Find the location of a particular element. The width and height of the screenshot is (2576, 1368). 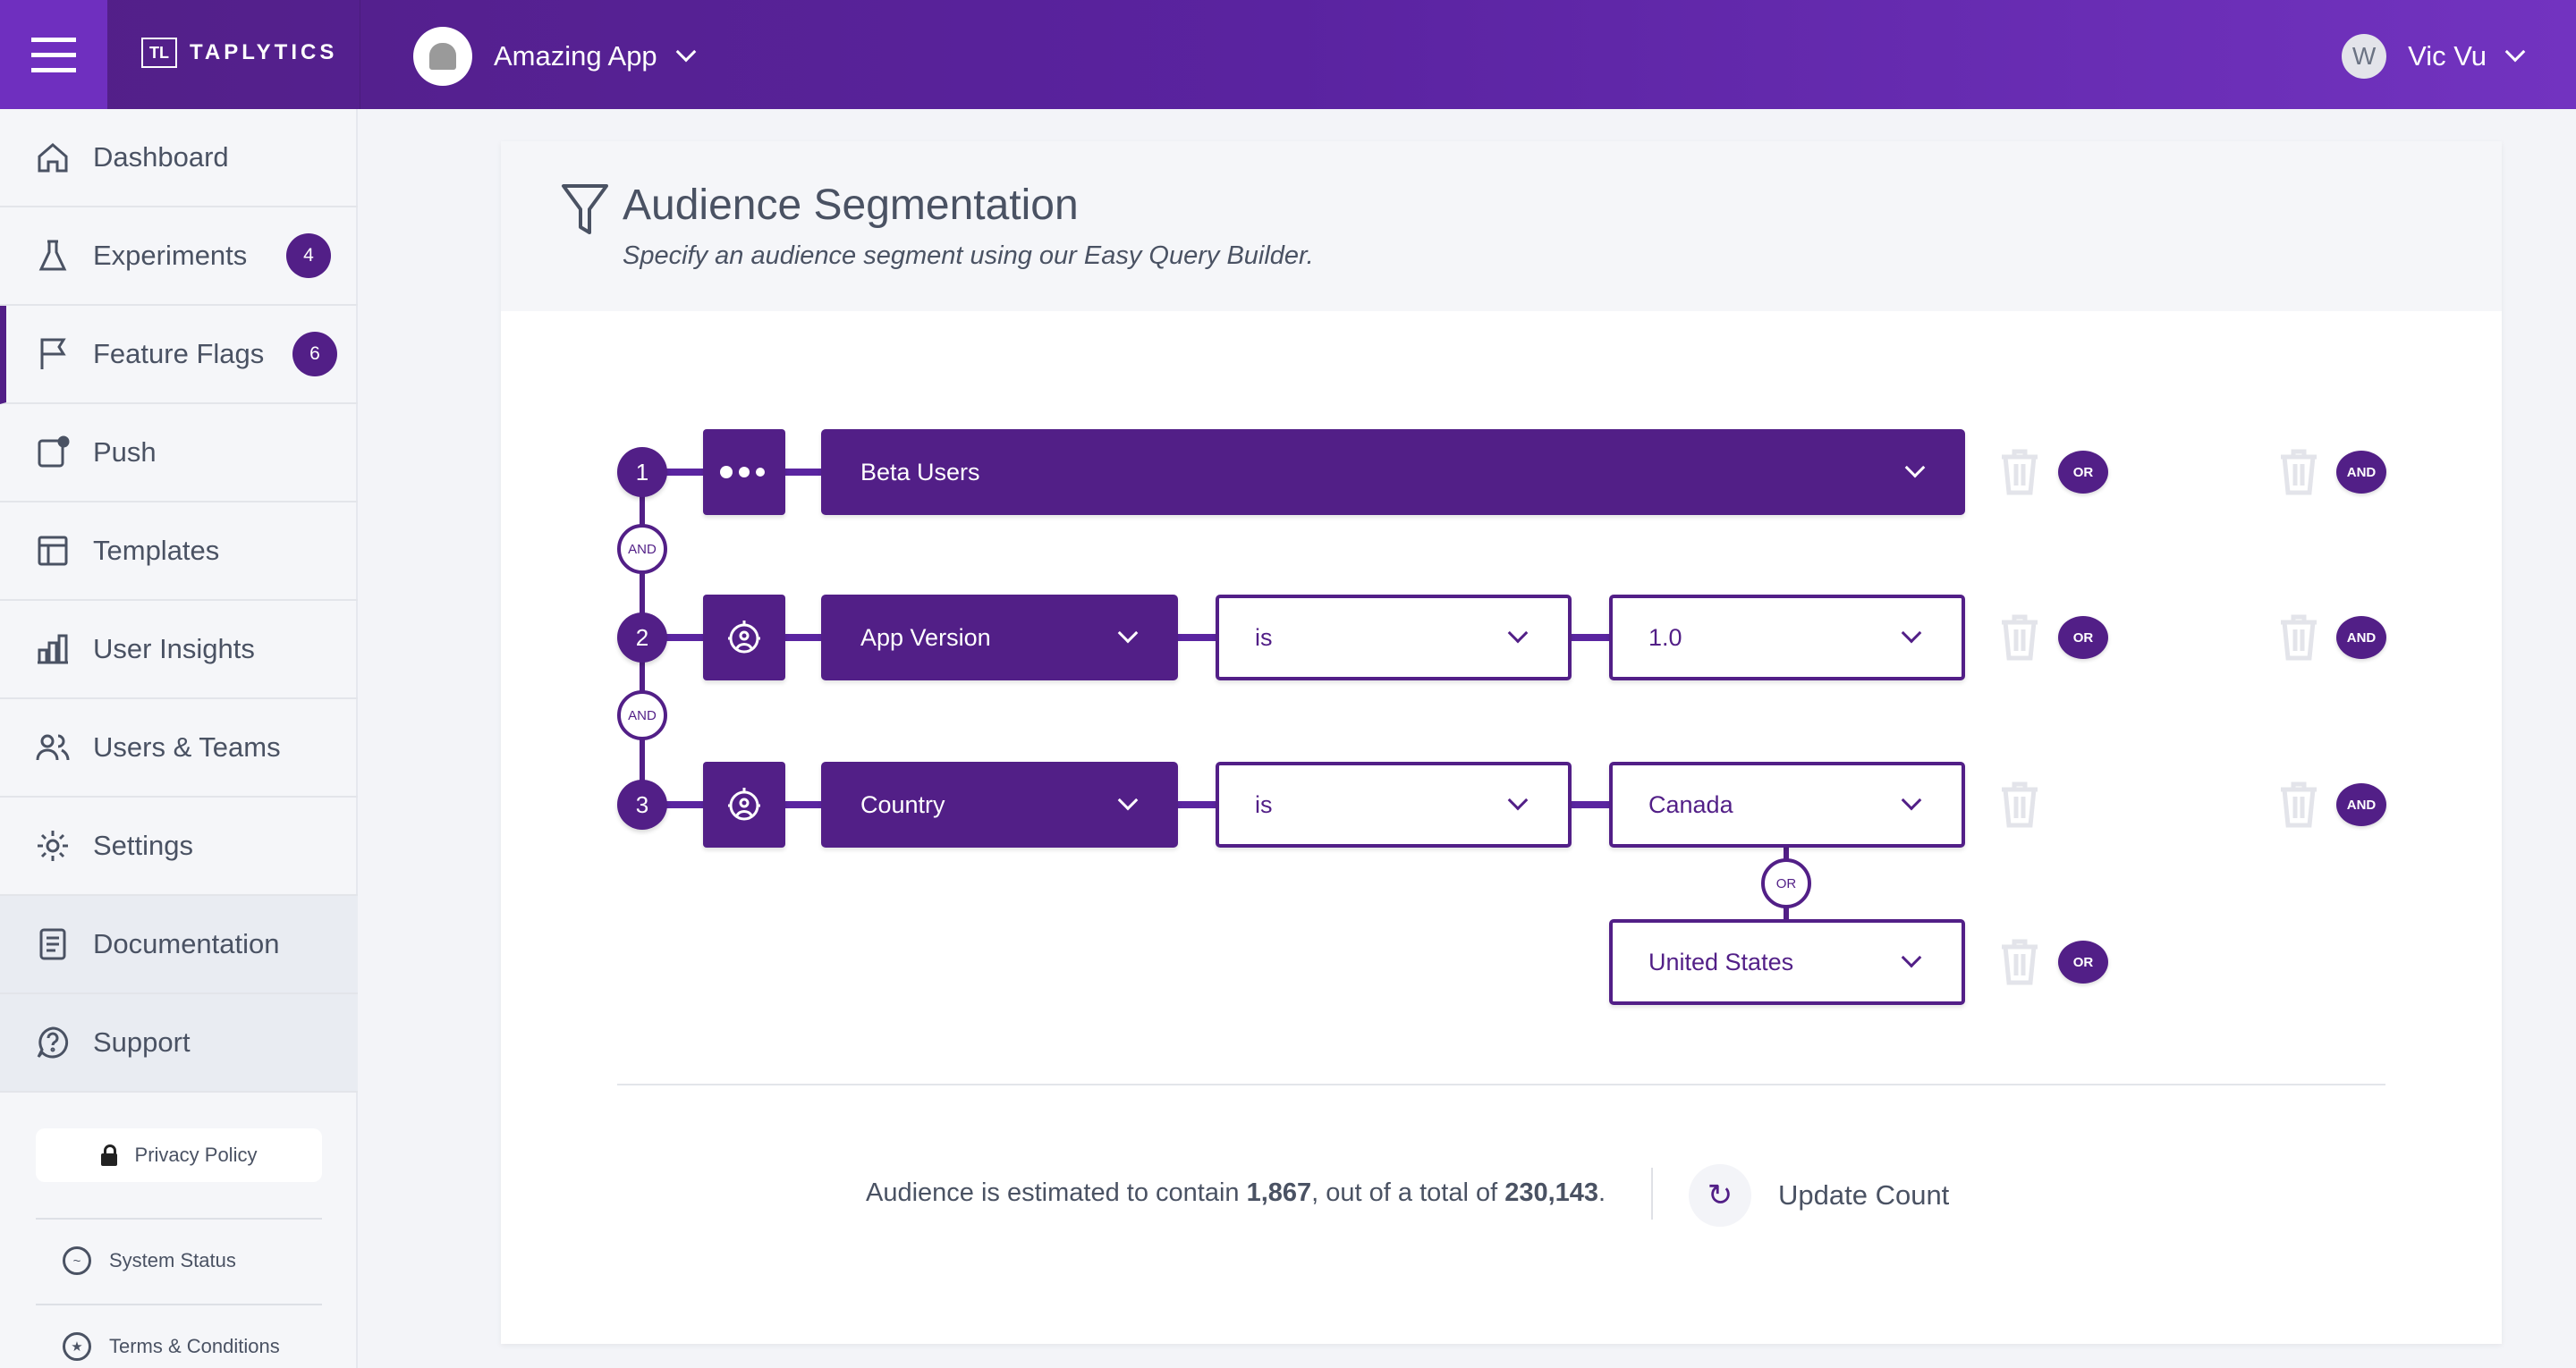

or-connector: OR is located at coordinates (1786, 883).